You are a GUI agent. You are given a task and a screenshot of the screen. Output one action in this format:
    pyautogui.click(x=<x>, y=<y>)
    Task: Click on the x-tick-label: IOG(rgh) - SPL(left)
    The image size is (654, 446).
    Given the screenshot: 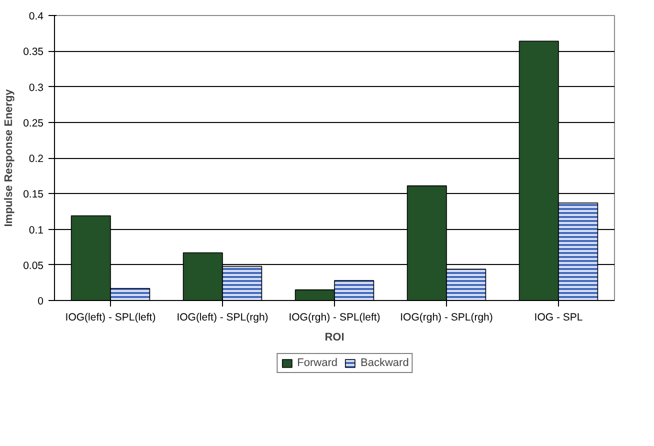 What is the action you would take?
    pyautogui.click(x=334, y=318)
    